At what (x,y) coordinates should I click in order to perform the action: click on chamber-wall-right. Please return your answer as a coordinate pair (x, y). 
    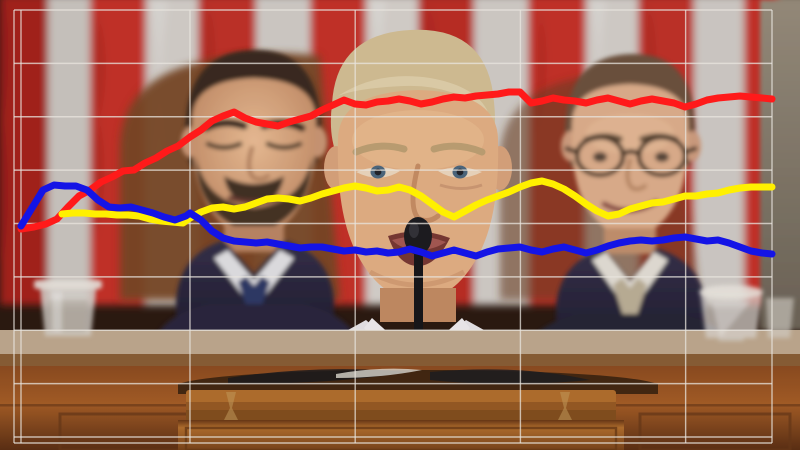
    Looking at the image, I should click on (780, 165).